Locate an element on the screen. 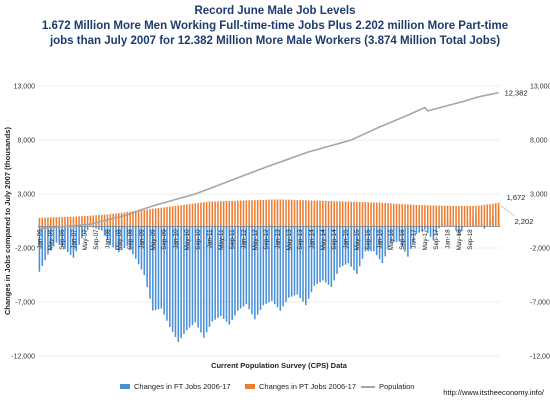 The width and height of the screenshot is (550, 400). x-tick-label: Sep-10 is located at coordinates (198, 239).